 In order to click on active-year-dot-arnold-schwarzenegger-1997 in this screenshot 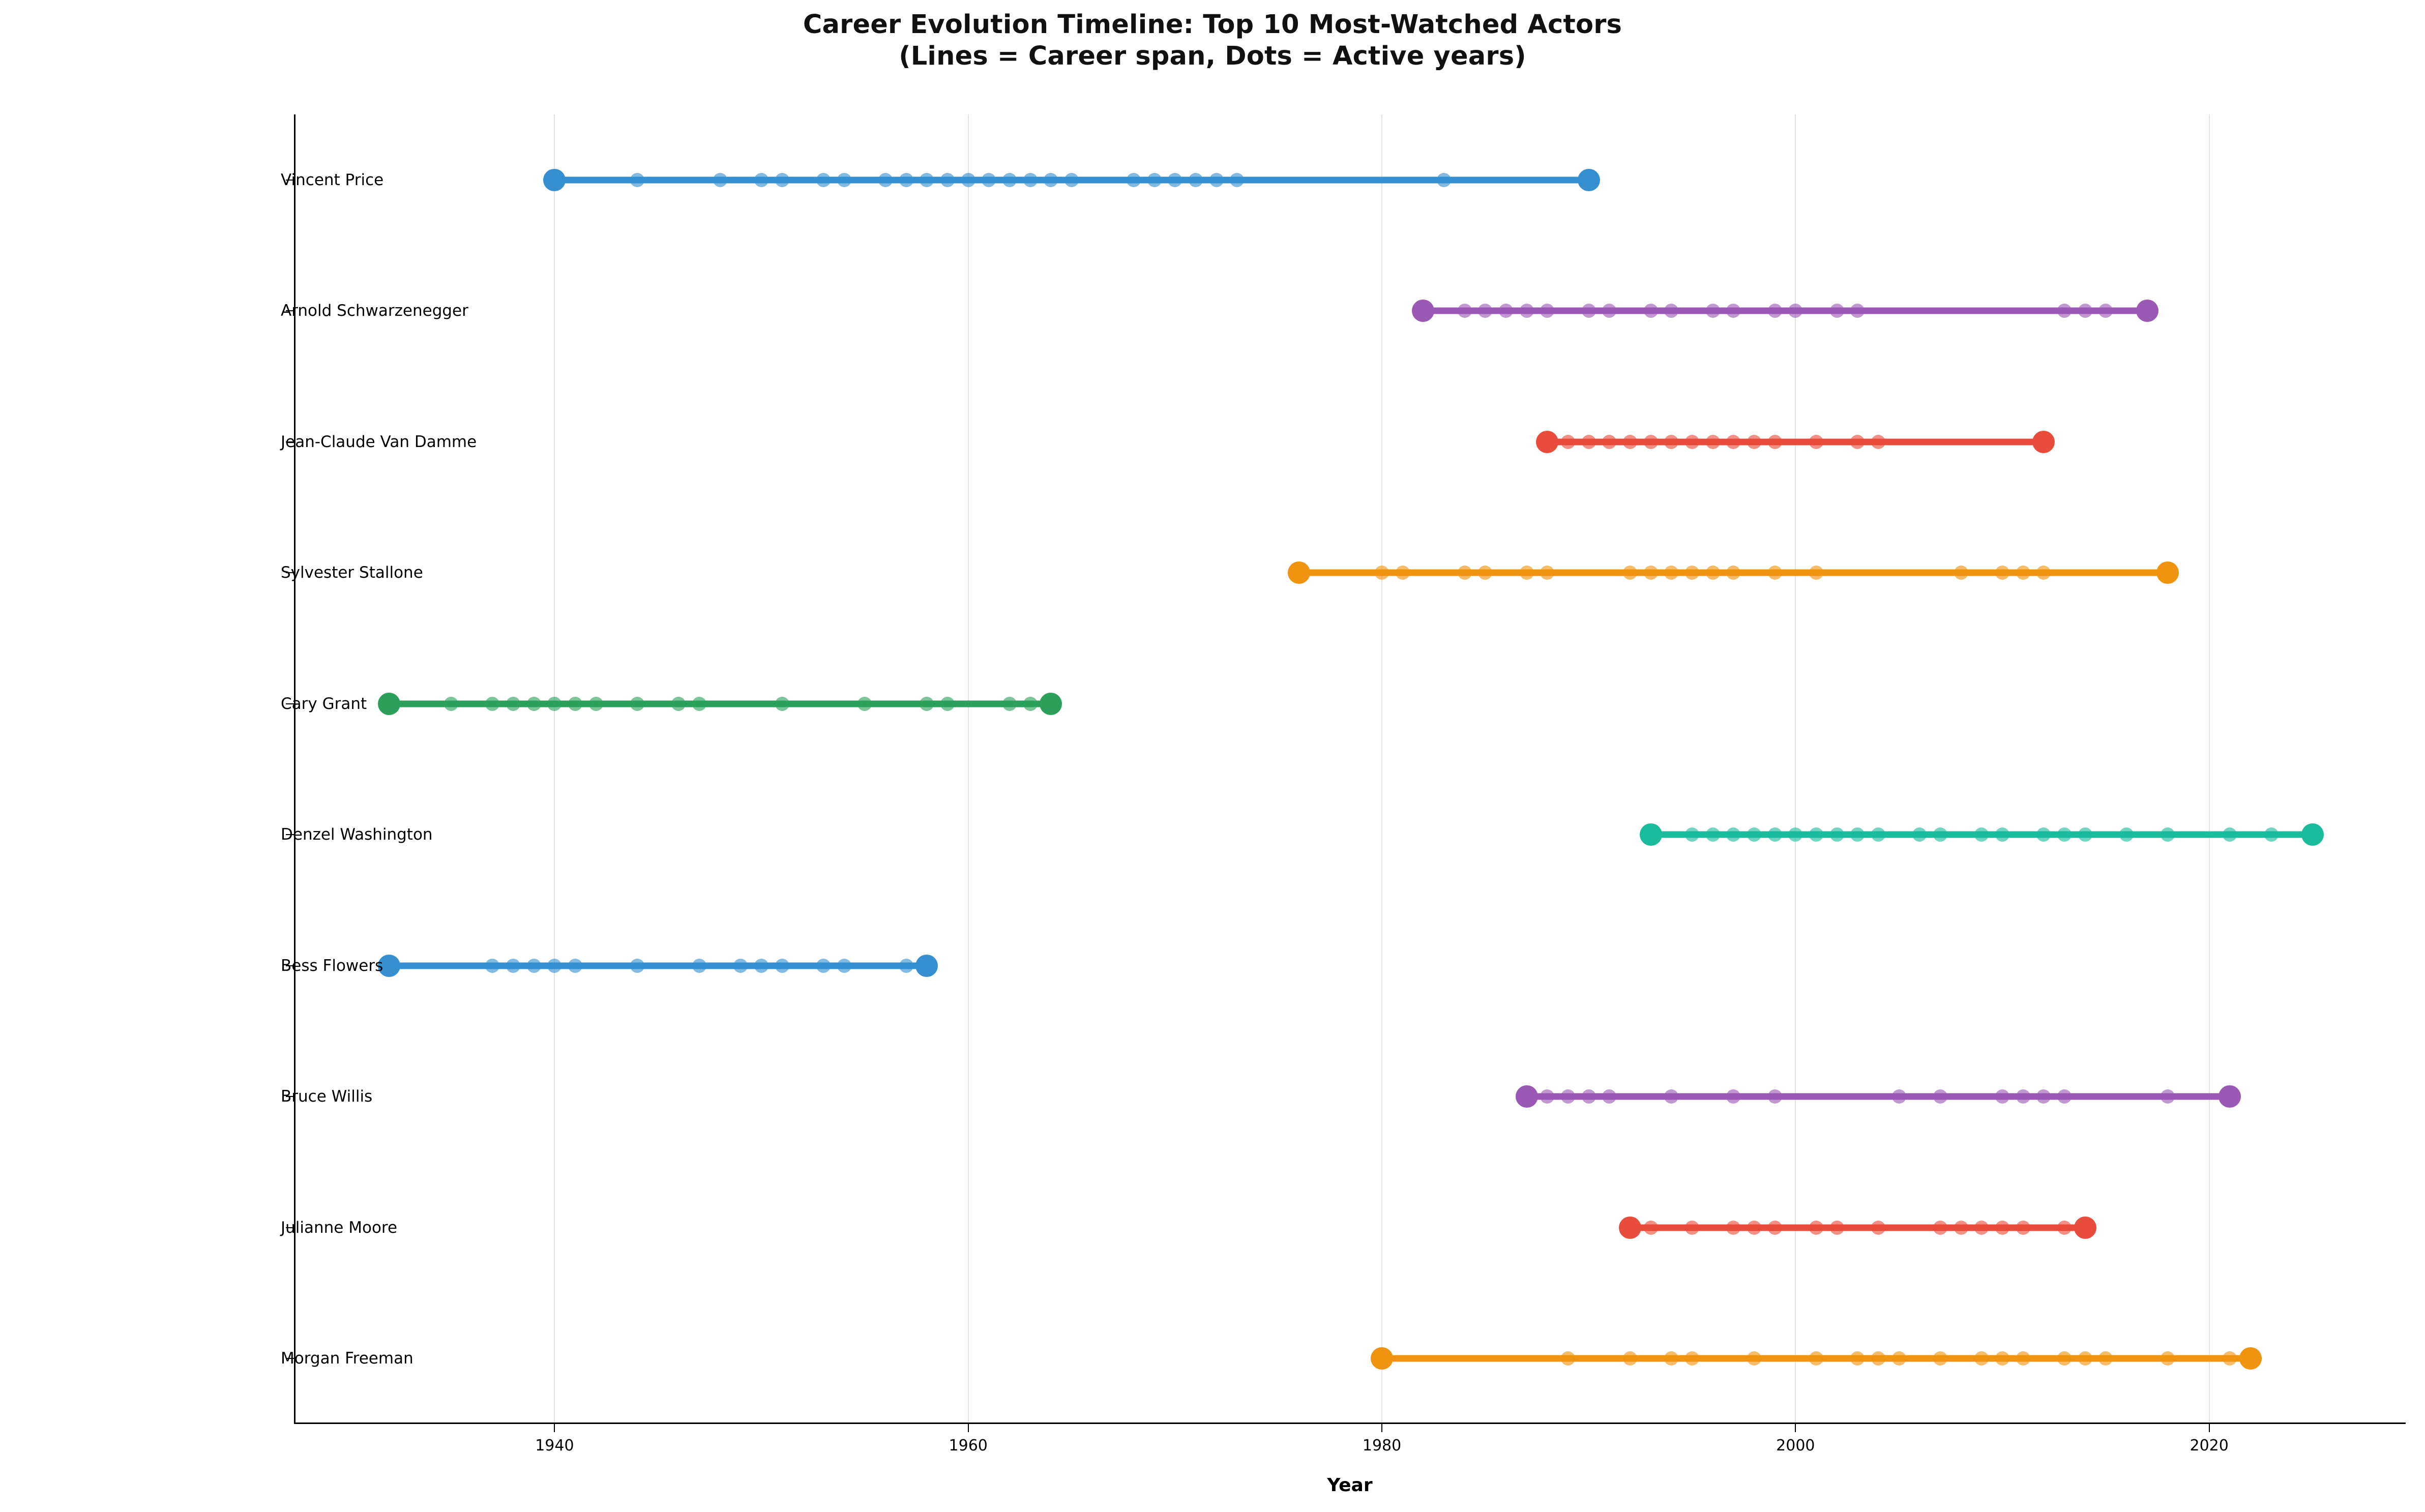, I will do `click(1733, 311)`.